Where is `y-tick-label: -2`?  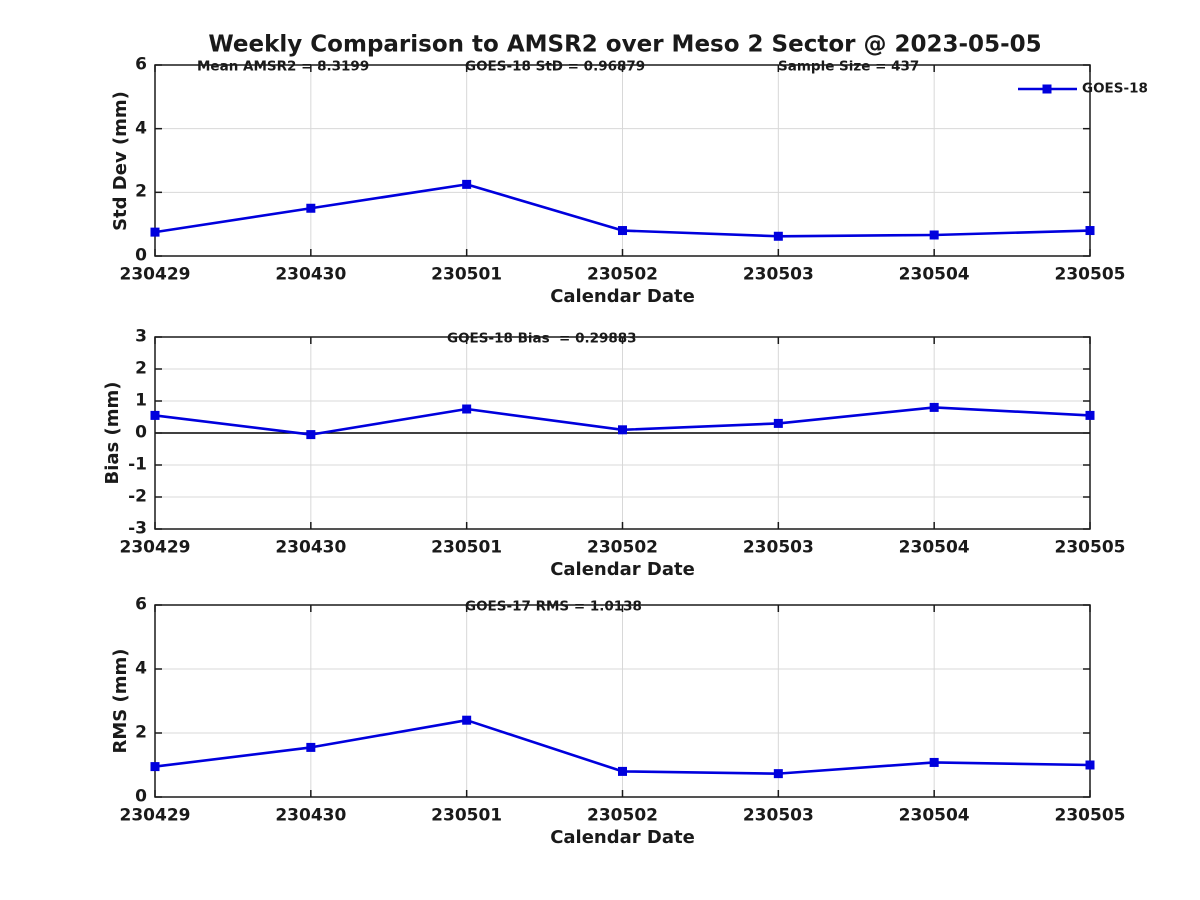
y-tick-label: -2 is located at coordinates (137, 496).